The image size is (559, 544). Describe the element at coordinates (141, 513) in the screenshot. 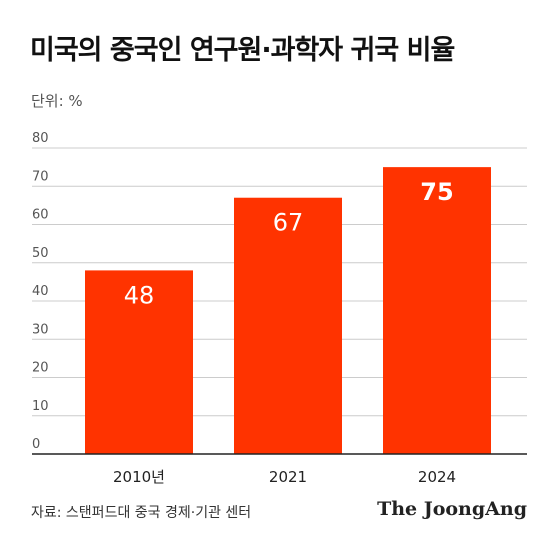

I see `source-note: 자료: 스탠퍼드대 중국 경제·기관 센터` at that location.